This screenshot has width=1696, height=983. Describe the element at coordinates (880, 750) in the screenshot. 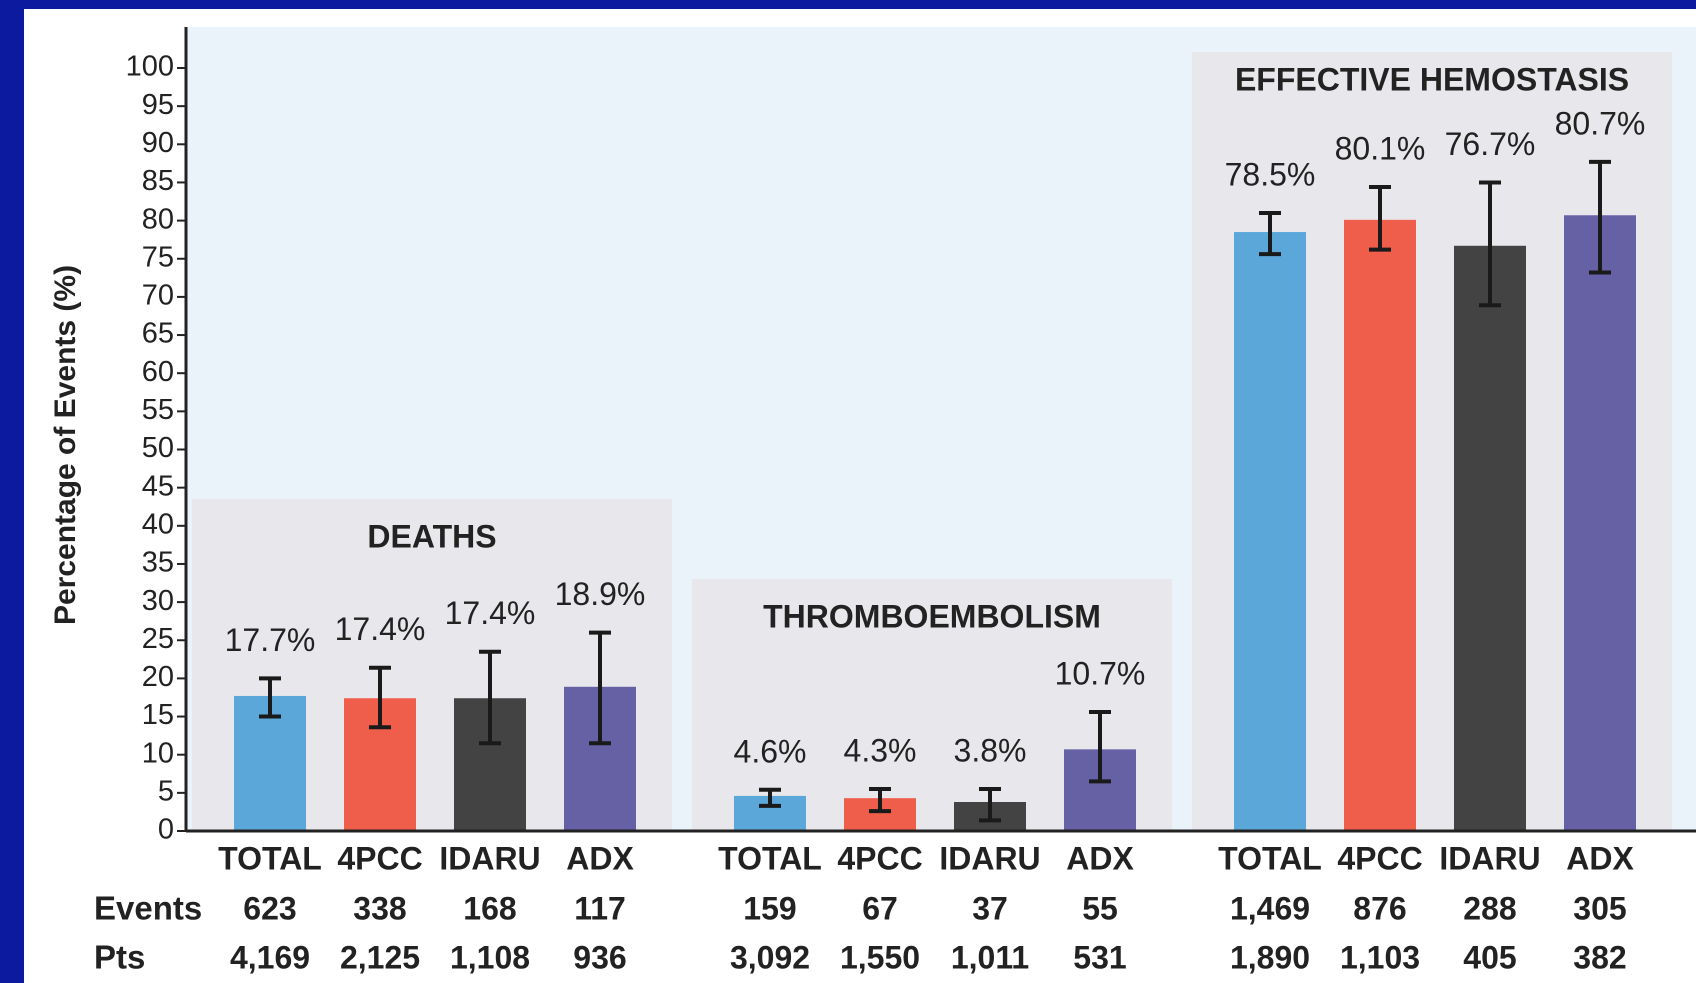

I see `value-label: 4.3%` at that location.